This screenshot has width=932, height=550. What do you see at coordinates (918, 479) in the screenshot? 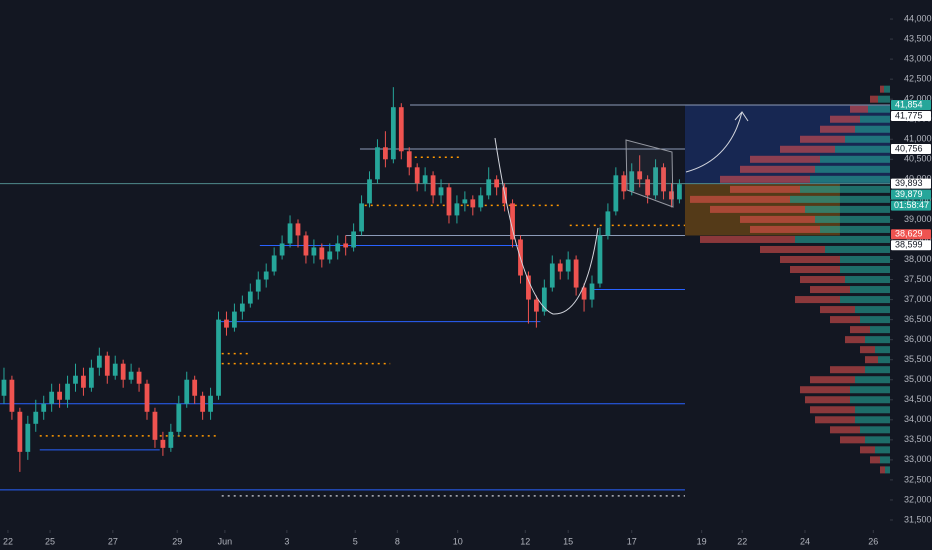
I see `y-tick-label: 32,500` at bounding box center [918, 479].